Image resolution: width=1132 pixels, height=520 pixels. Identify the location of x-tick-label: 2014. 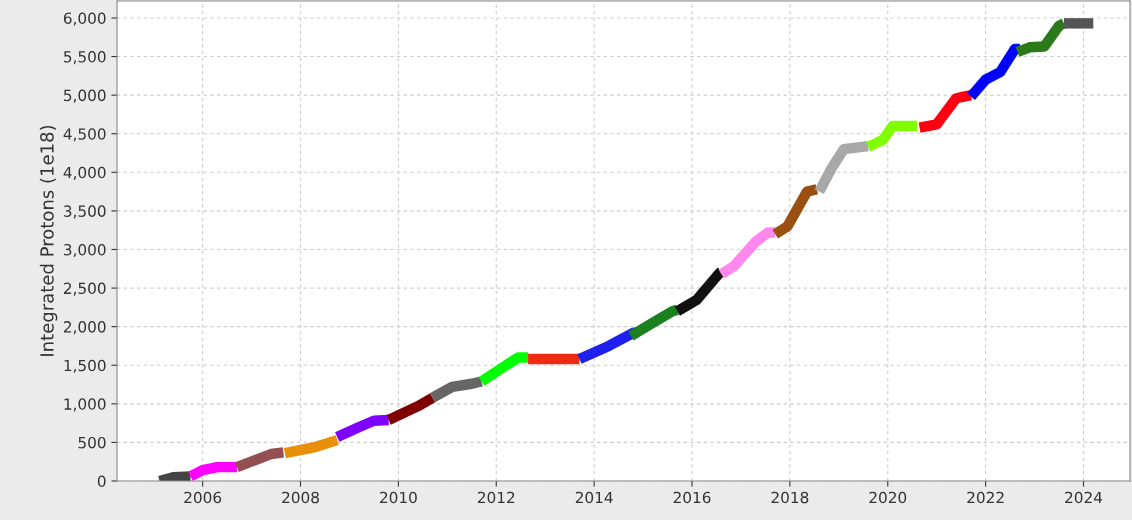
(594, 497).